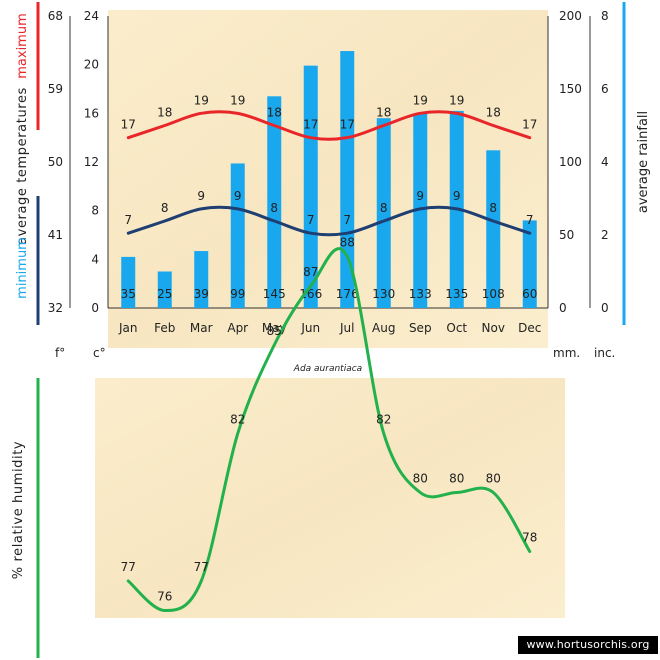 The height and width of the screenshot is (660, 660). What do you see at coordinates (529, 328) in the screenshot?
I see `month-tick-label: Dec` at bounding box center [529, 328].